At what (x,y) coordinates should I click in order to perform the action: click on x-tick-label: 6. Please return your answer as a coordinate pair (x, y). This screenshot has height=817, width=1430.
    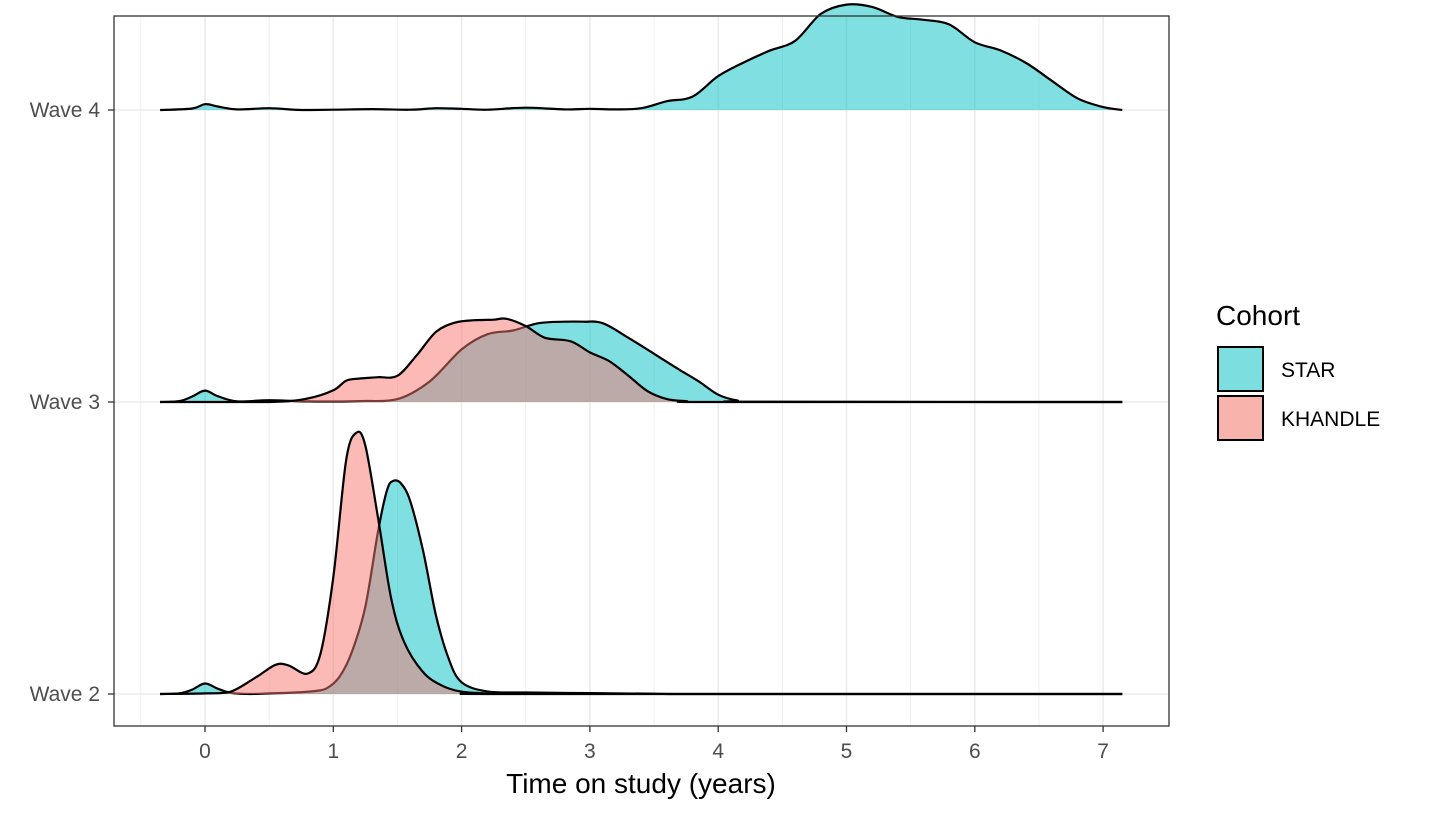
    Looking at the image, I should click on (975, 751).